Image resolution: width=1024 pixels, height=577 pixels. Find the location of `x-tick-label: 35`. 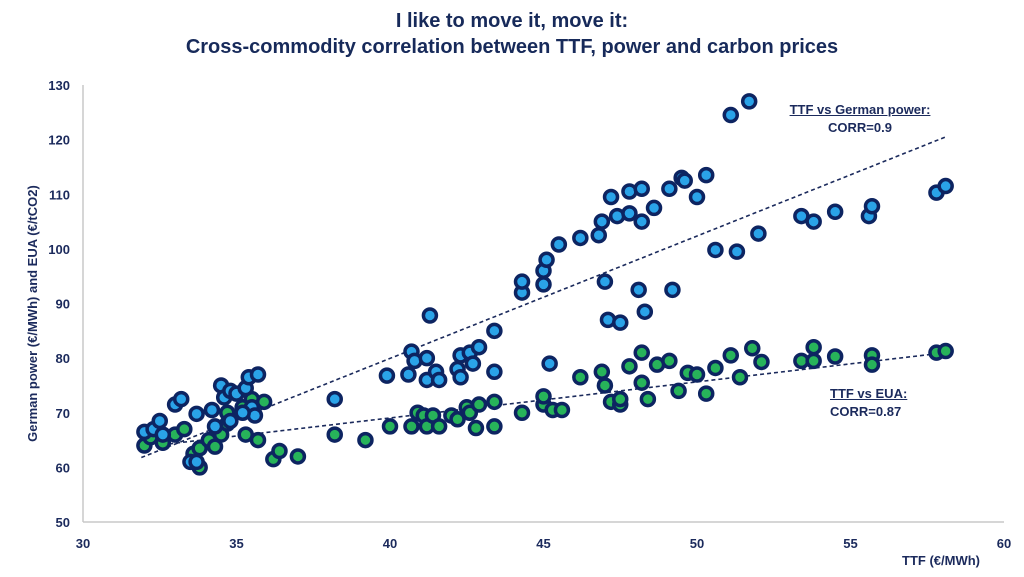

x-tick-label: 35 is located at coordinates (236, 543).